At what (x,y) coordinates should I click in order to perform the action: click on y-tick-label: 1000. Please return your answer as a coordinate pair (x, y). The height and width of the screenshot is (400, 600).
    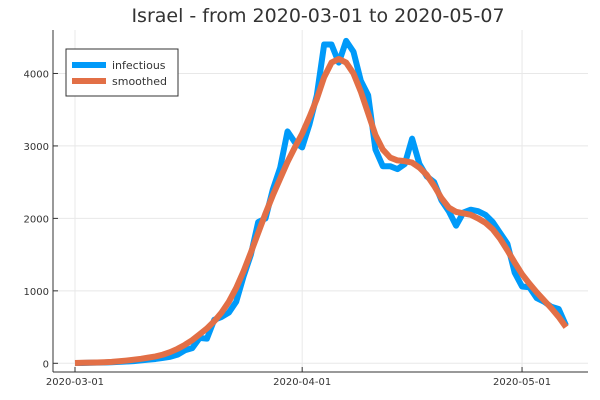
    Looking at the image, I should click on (36, 292).